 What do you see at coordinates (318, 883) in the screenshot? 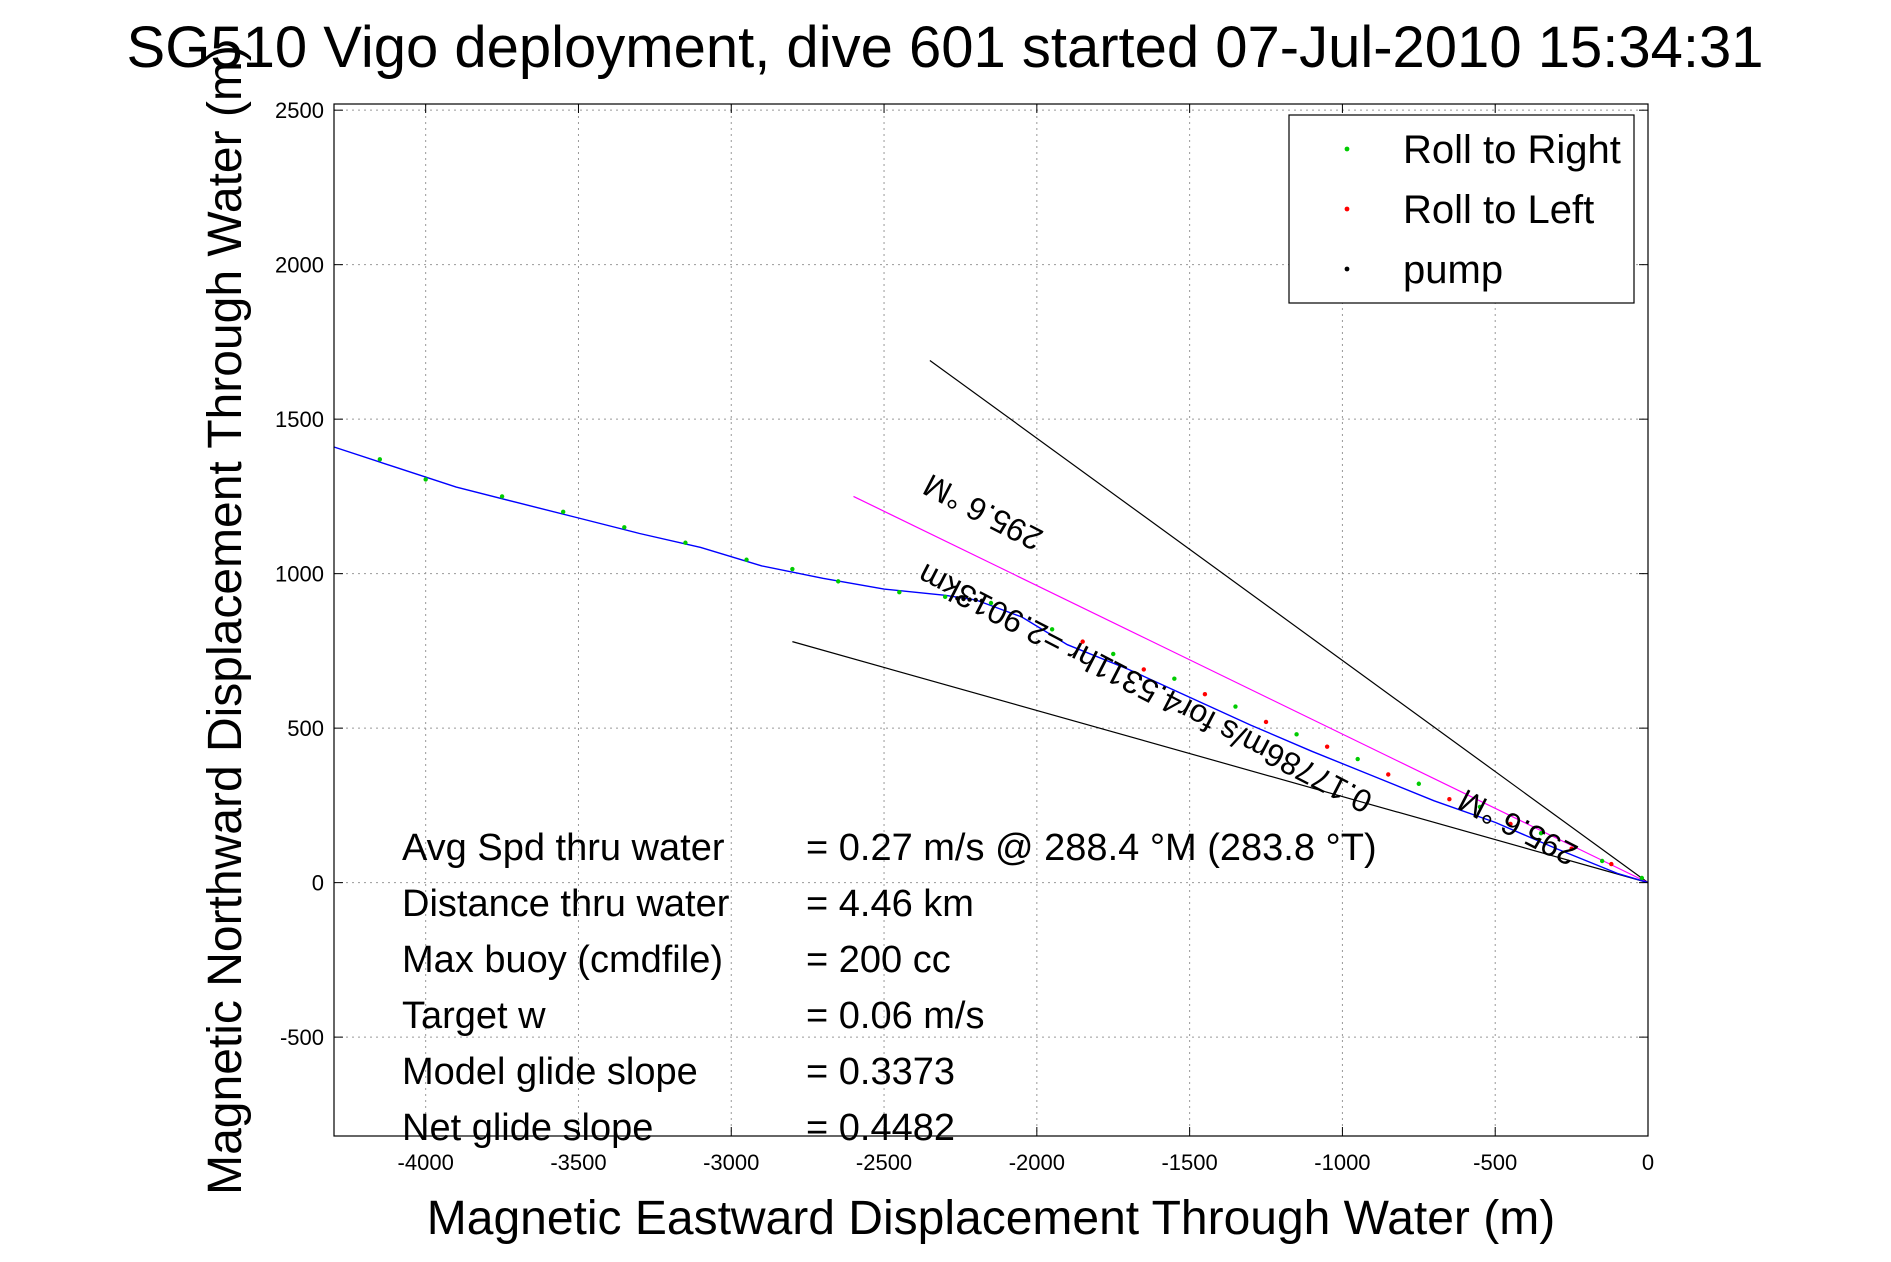
I see `y-tick-label: 0` at bounding box center [318, 883].